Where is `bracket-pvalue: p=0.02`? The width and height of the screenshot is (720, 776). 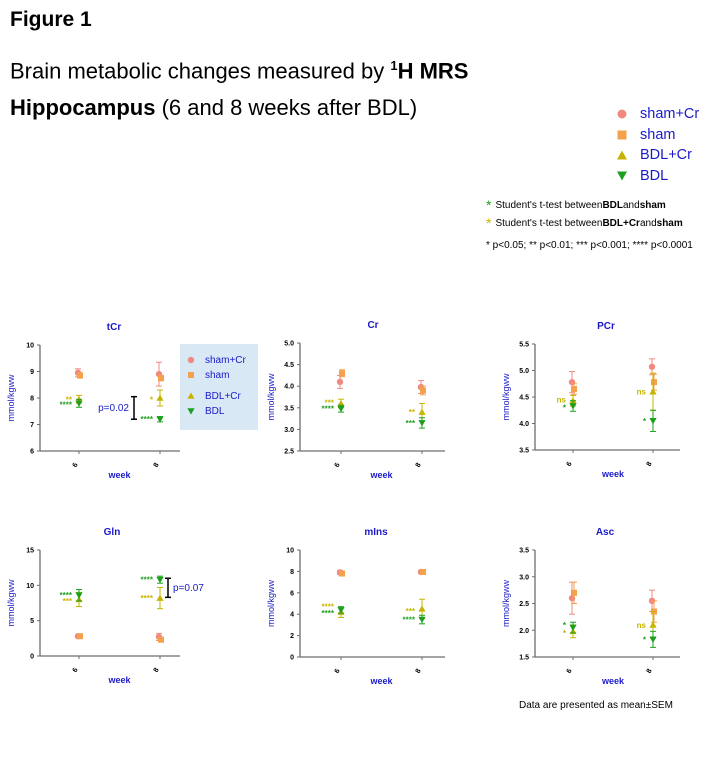
bracket-pvalue: p=0.02 is located at coordinates (113, 408).